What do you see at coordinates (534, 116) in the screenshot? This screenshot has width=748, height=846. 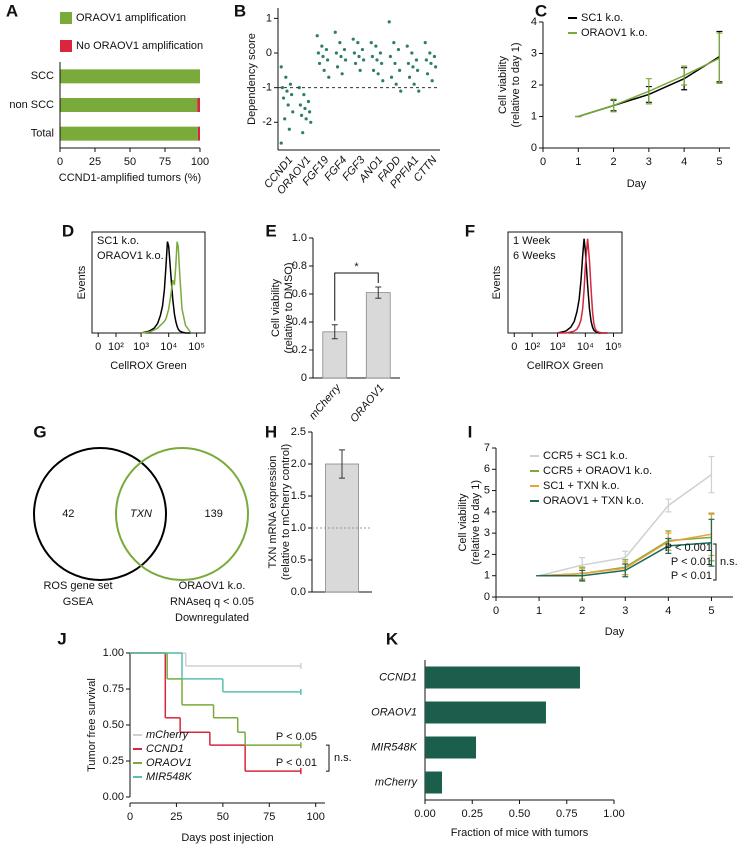 I see `y-tick-label: 1` at bounding box center [534, 116].